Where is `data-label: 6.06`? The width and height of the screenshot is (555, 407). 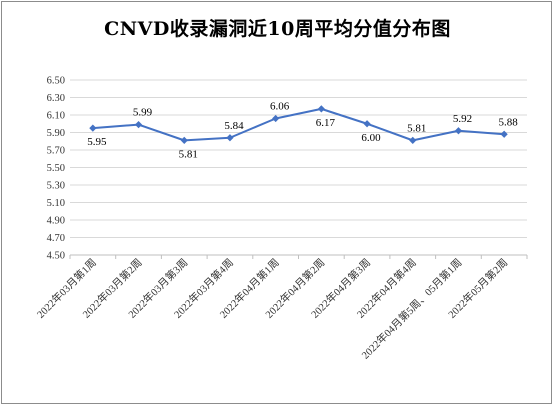
data-label: 6.06 is located at coordinates (280, 107).